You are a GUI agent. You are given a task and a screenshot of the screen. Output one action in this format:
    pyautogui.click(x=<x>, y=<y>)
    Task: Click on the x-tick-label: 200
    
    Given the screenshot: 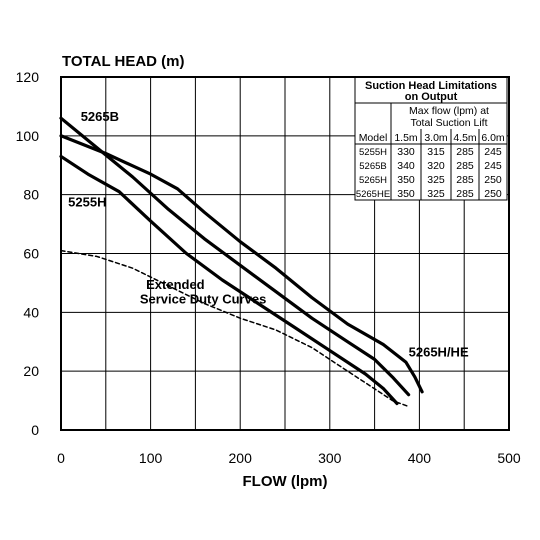 What is the action you would take?
    pyautogui.click(x=241, y=458)
    